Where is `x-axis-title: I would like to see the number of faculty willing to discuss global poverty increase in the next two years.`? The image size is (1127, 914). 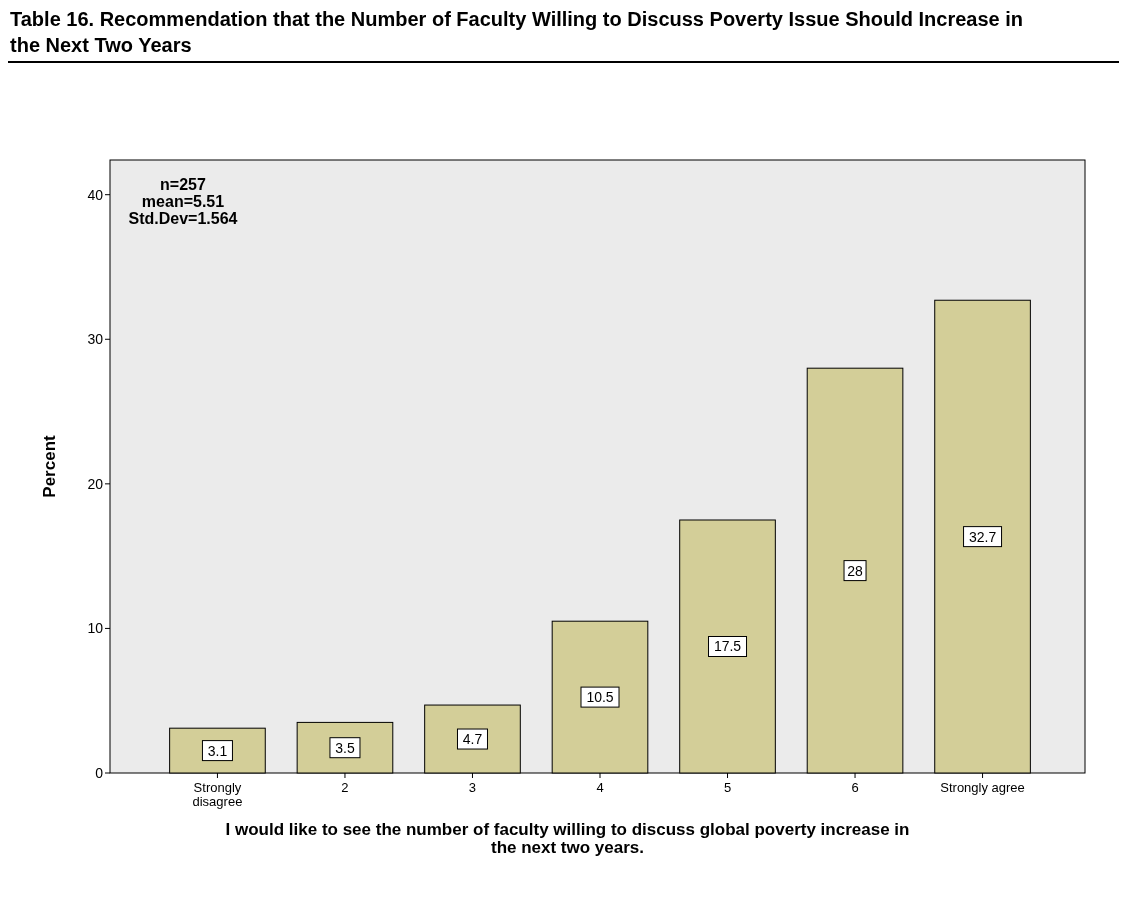 x-axis-title: I would like to see the number of faculty willing to discuss global poverty increase in the next two years. is located at coordinates (567, 838).